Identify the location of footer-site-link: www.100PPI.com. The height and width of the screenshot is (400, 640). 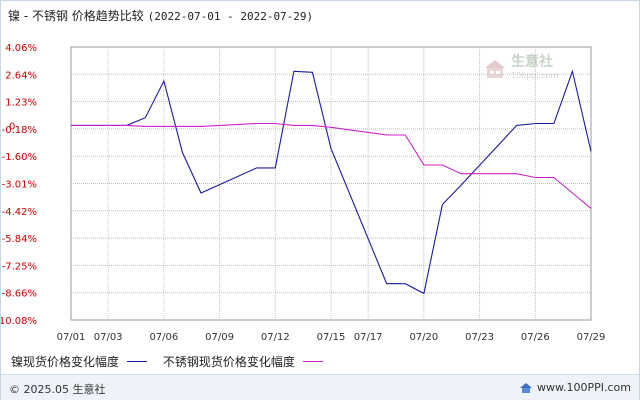
(575, 387).